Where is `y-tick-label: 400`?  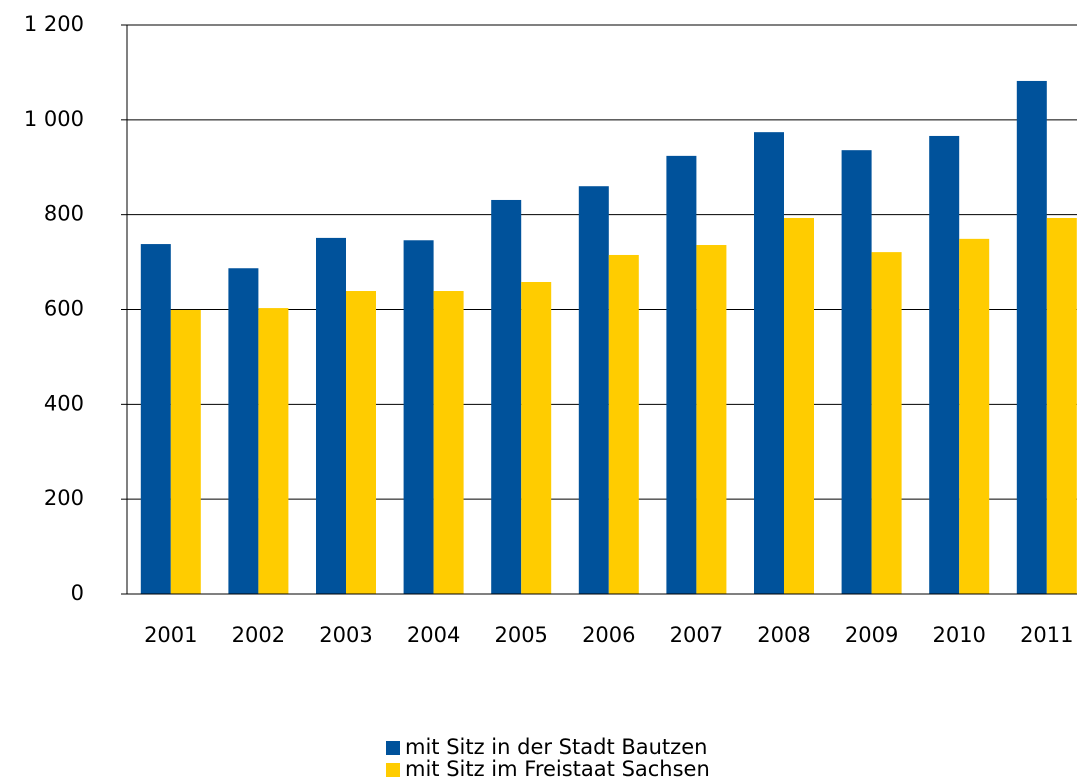 y-tick-label: 400 is located at coordinates (64, 403).